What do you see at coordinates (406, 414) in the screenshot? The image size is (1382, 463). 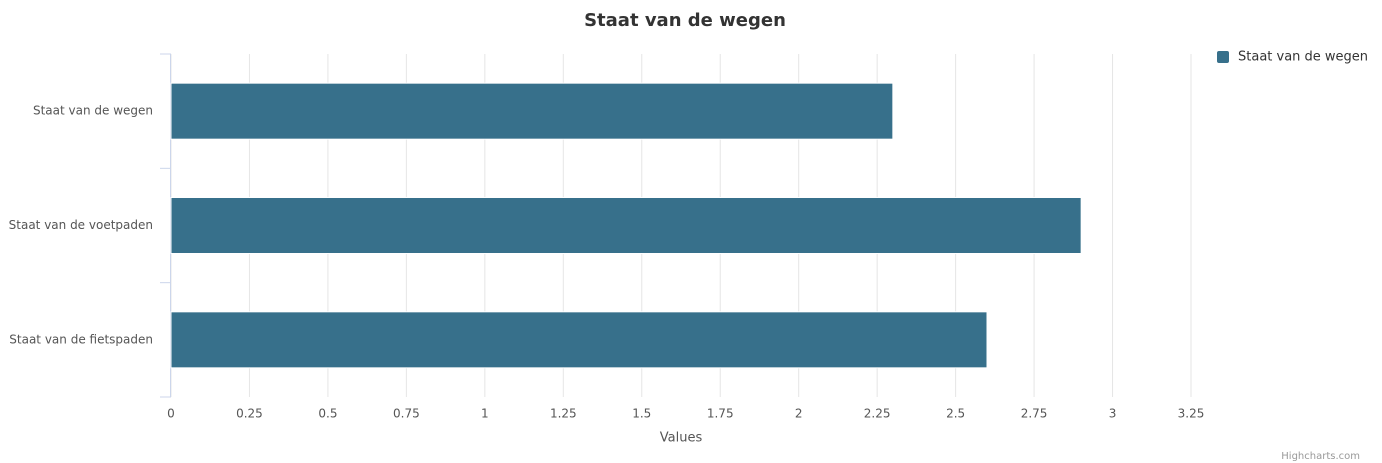 I see `x-tick-label: 0.75` at bounding box center [406, 414].